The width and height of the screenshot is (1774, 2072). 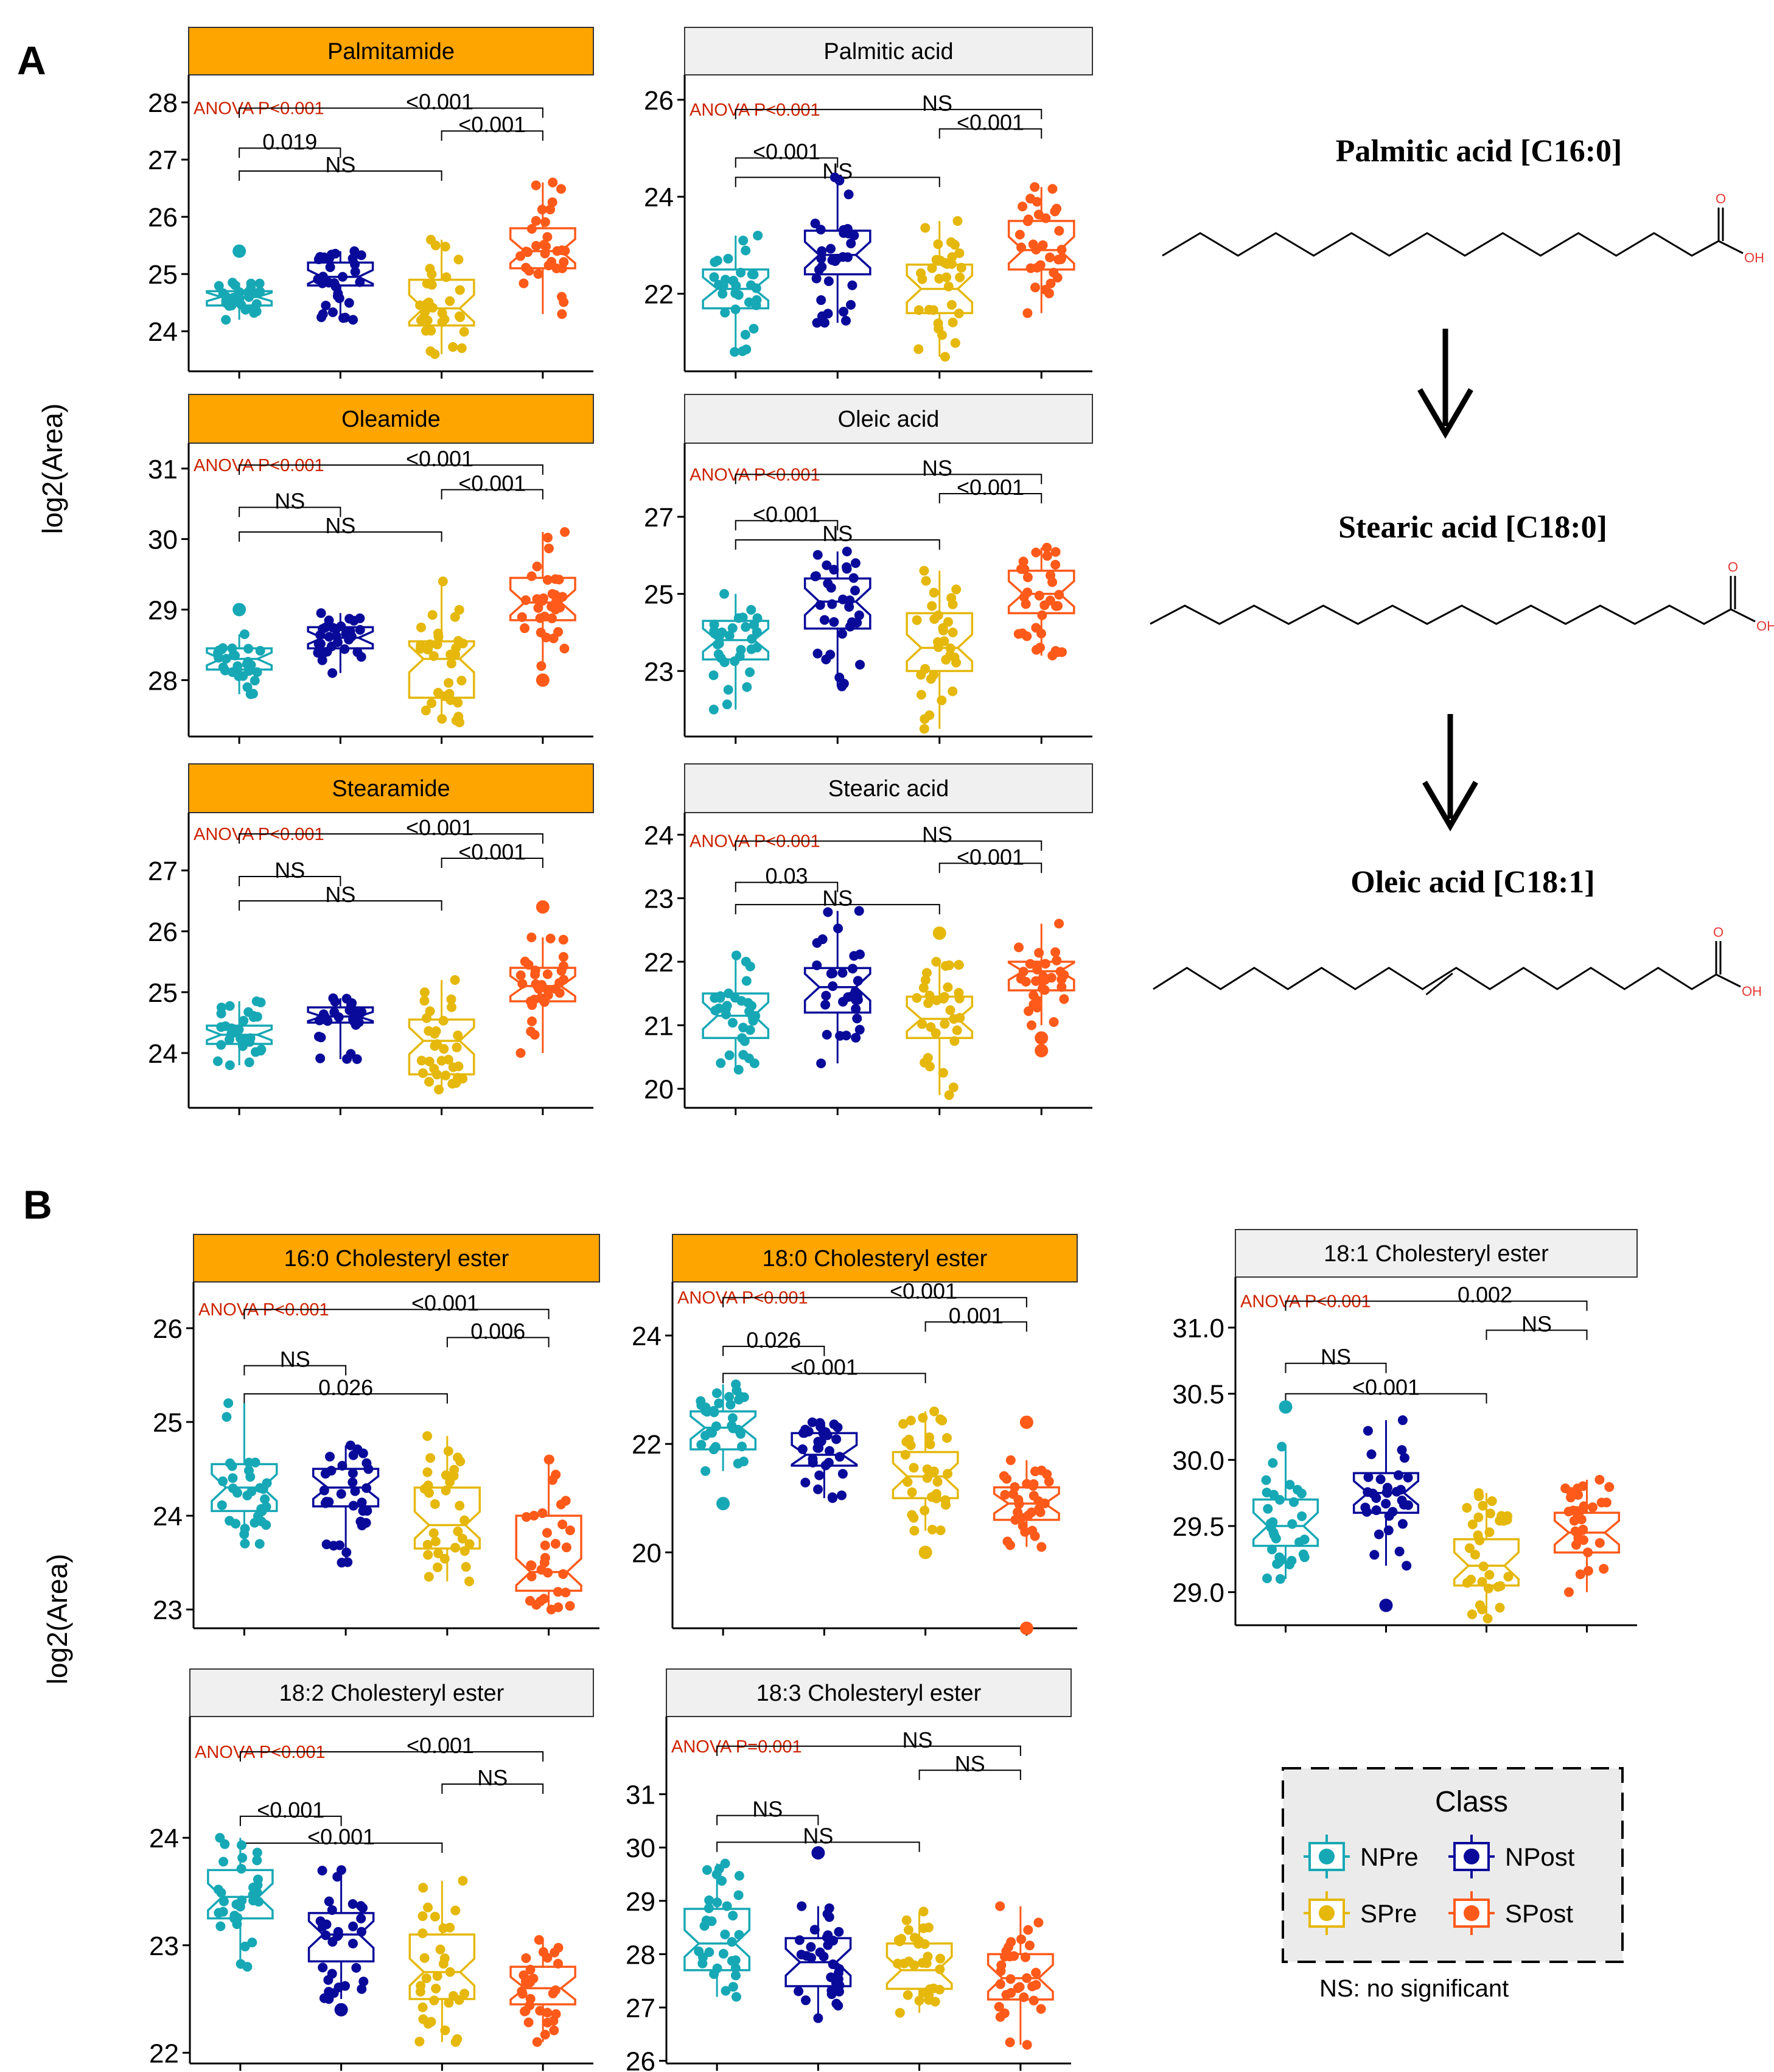 What do you see at coordinates (640, 1795) in the screenshot?
I see `y-tick-label: 31` at bounding box center [640, 1795].